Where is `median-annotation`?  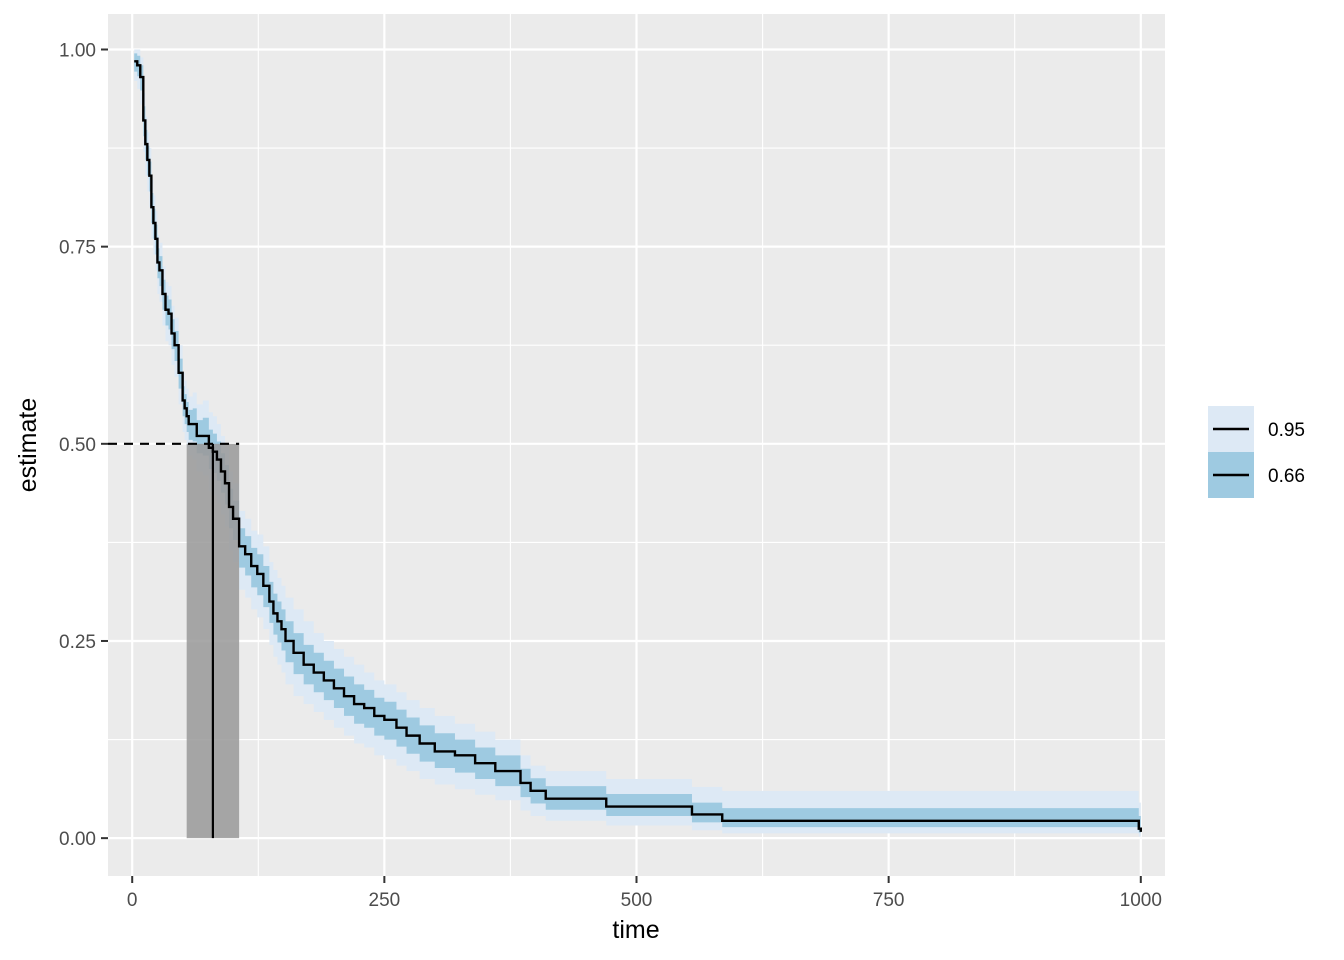
median-annotation is located at coordinates (174, 640).